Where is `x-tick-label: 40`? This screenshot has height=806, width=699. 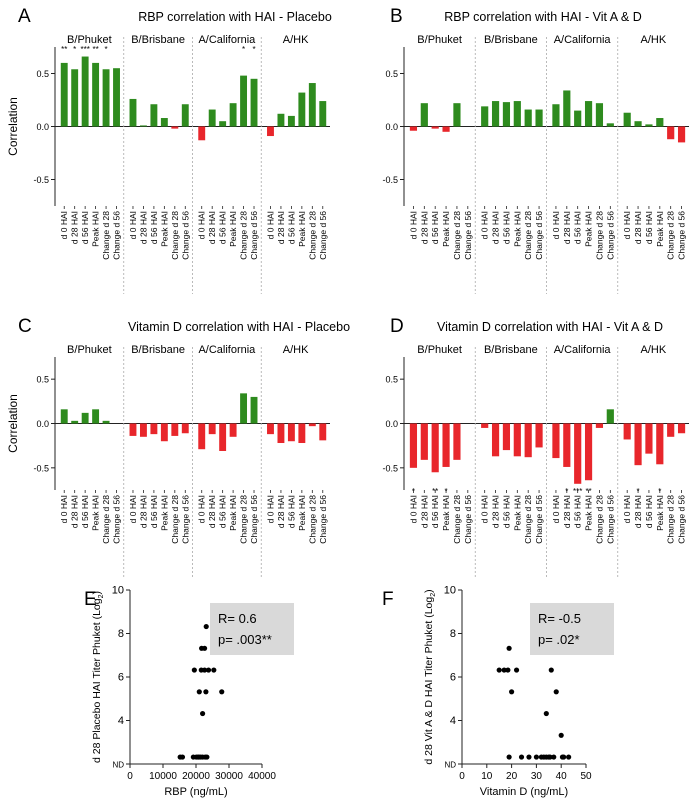
x-tick-label: 40 is located at coordinates (562, 776).